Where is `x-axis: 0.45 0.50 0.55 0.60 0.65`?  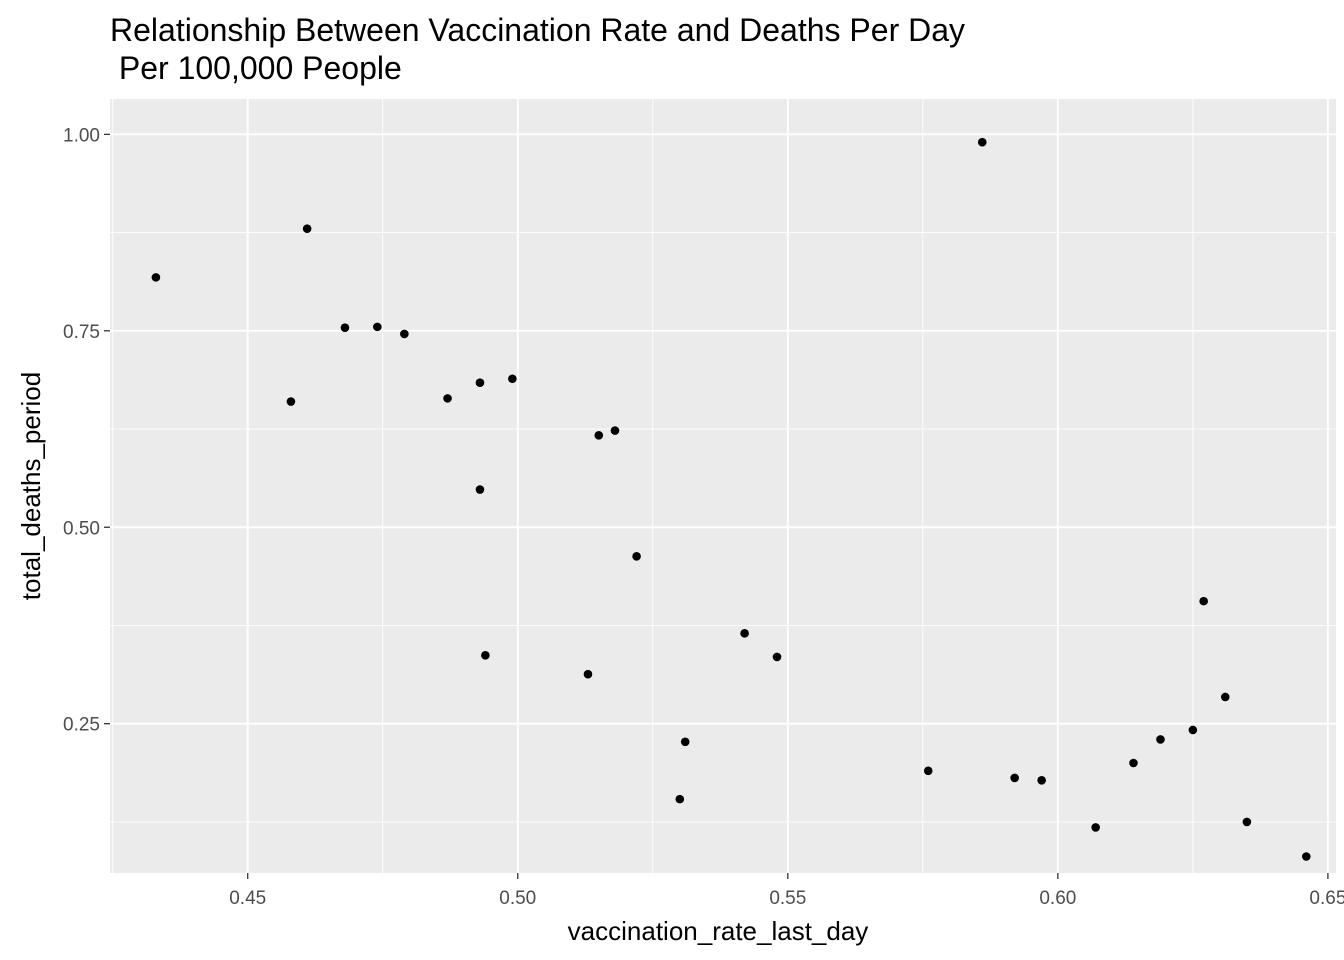 x-axis: 0.45 0.50 0.55 0.60 0.65 is located at coordinates (786, 891).